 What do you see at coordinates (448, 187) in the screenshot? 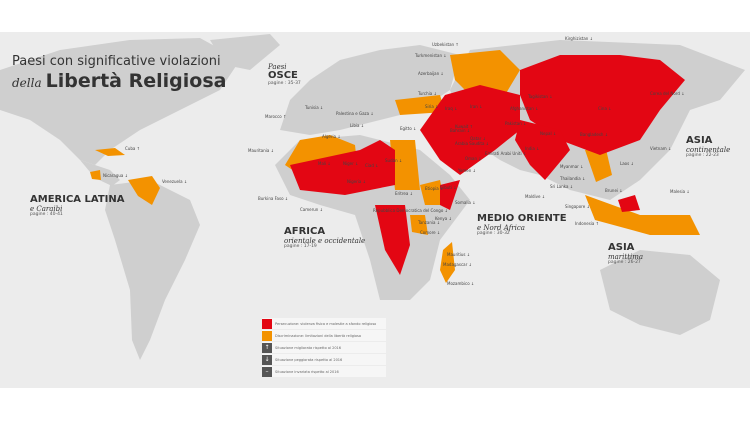
I see `country-label: Gibuti ↓` at bounding box center [448, 187].